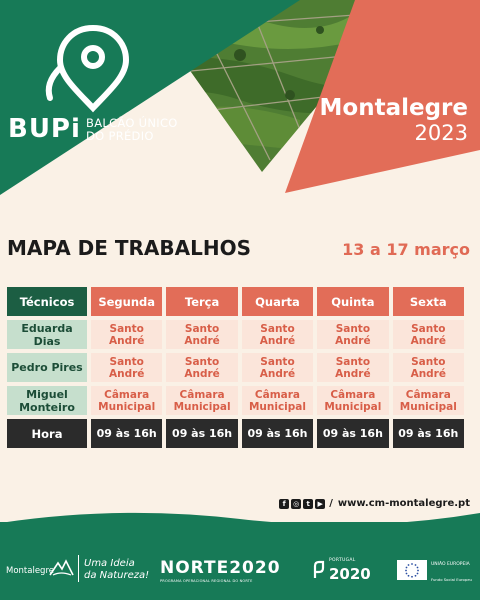  Describe the element at coordinates (117, 575) in the screenshot. I see `slogan-line2: da Natureza!` at that location.